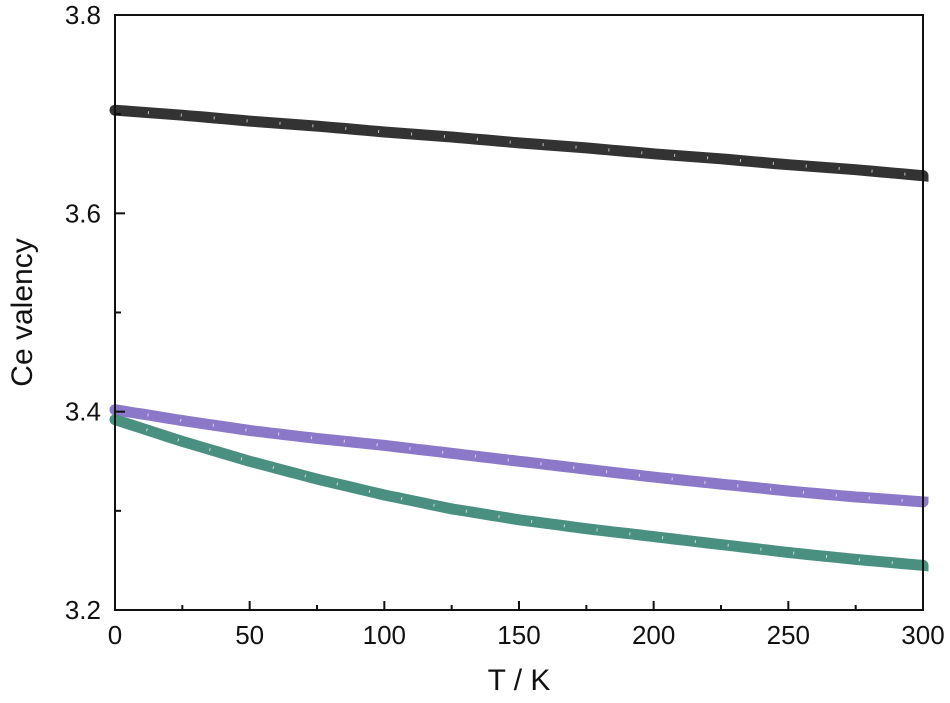 This screenshot has height=703, width=950. I want to click on y-tick-label: 3.4, so click(83, 412).